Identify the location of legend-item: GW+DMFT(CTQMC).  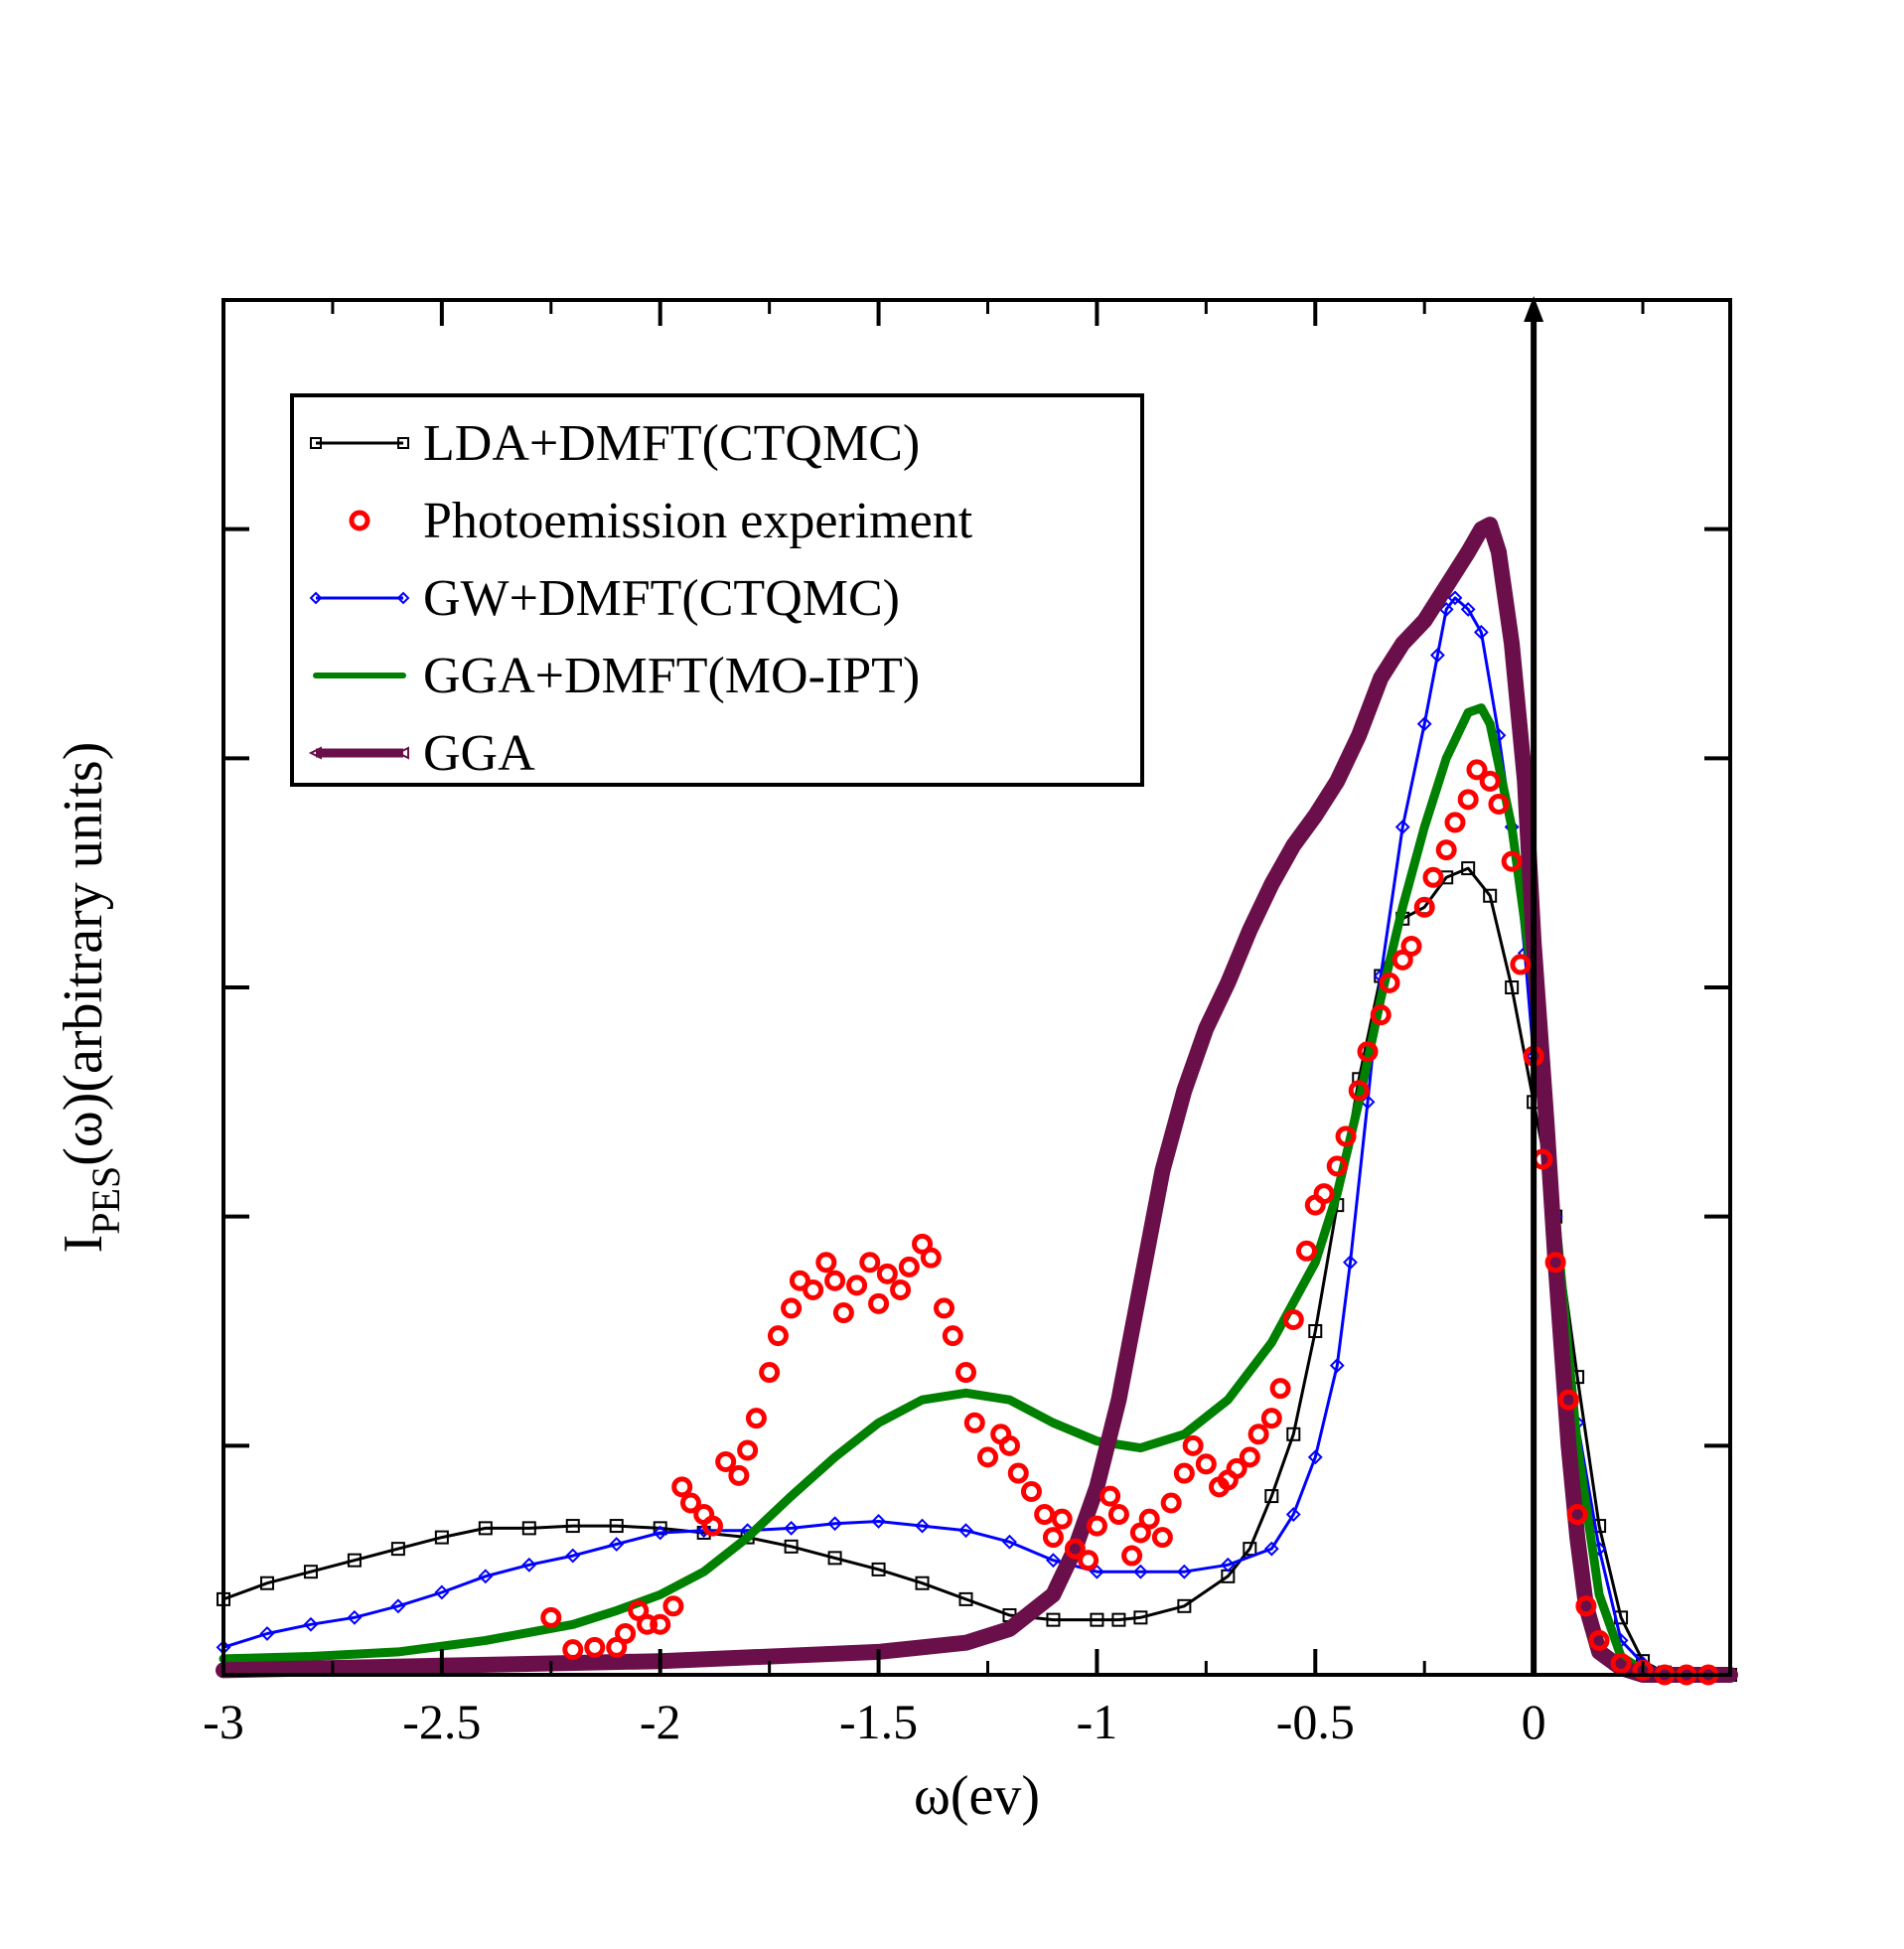
(604, 599).